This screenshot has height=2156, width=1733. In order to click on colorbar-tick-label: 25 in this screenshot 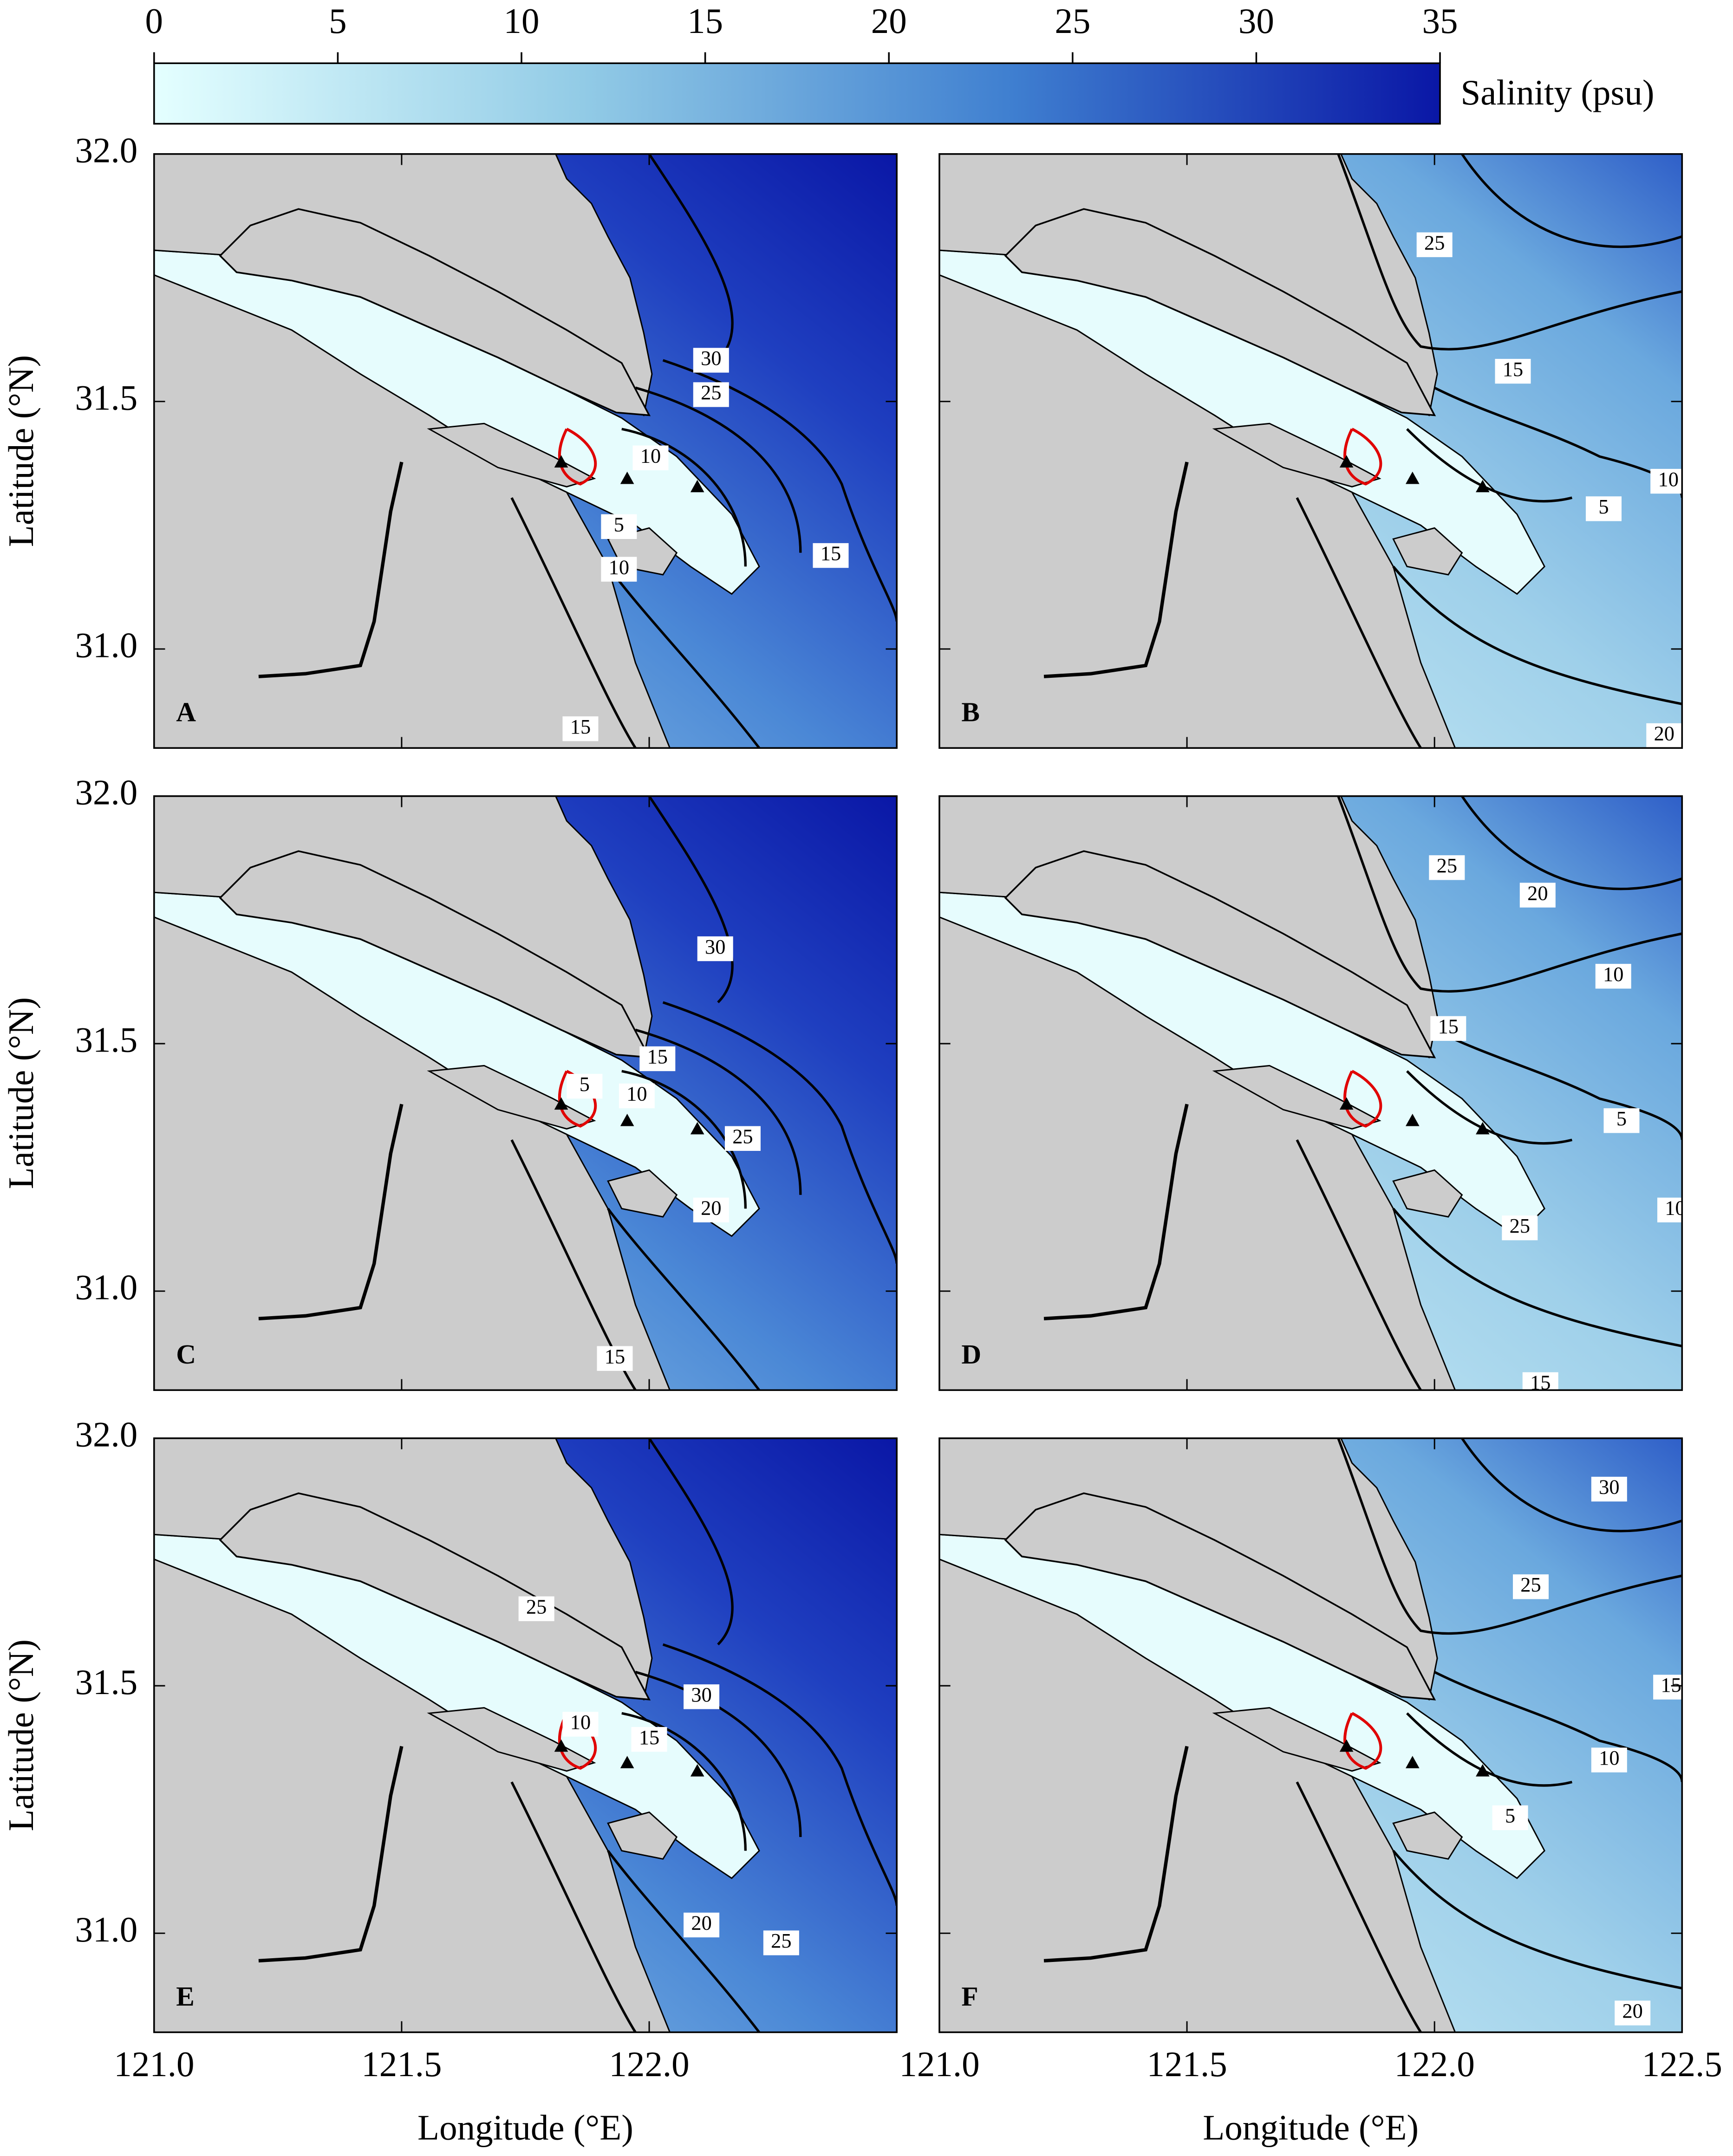, I will do `click(1072, 21)`.